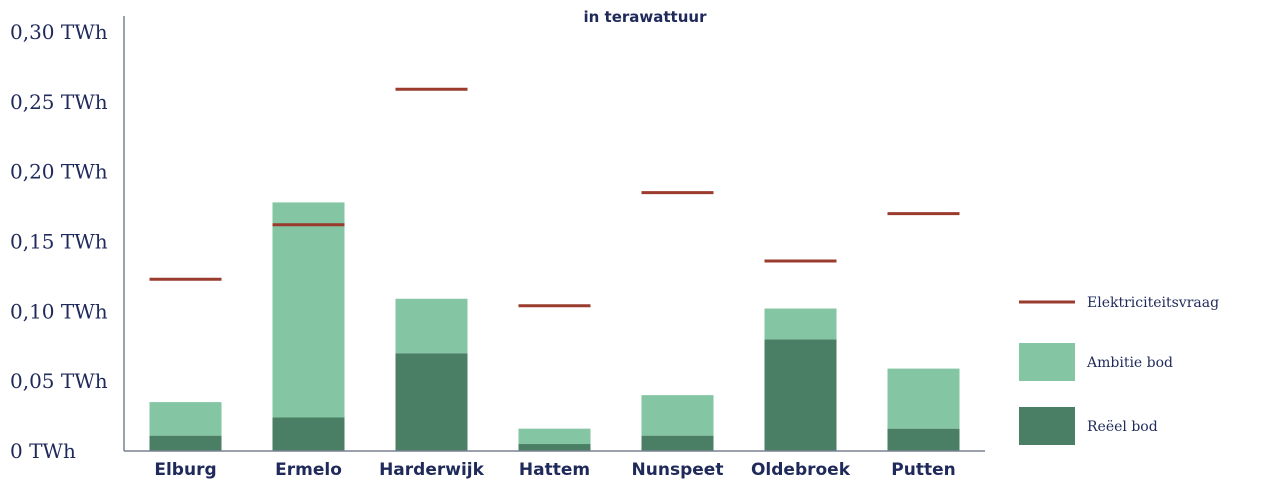 The width and height of the screenshot is (1263, 483). I want to click on legend-label: Elektriciteitsvraag, so click(1153, 303).